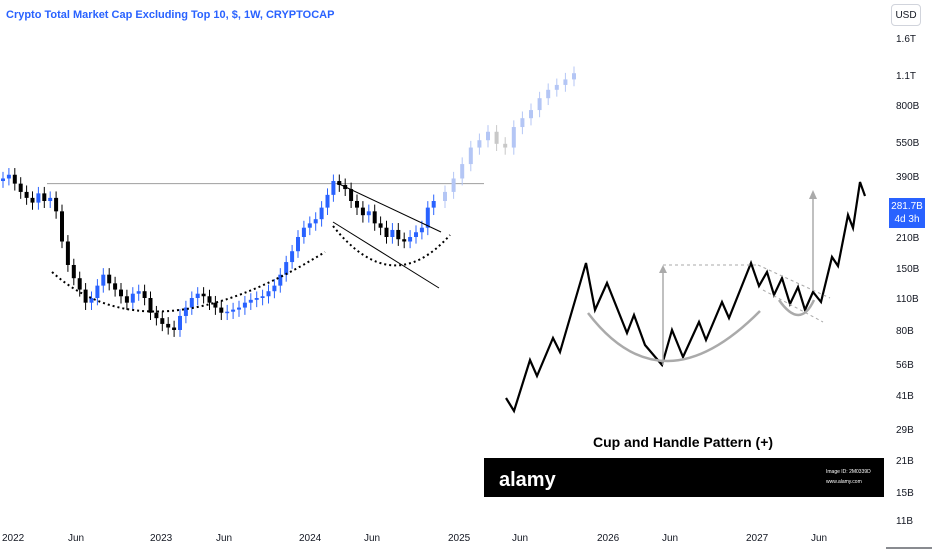 This screenshot has height=550, width=932. What do you see at coordinates (389, 207) in the screenshot?
I see `channel-upper` at bounding box center [389, 207].